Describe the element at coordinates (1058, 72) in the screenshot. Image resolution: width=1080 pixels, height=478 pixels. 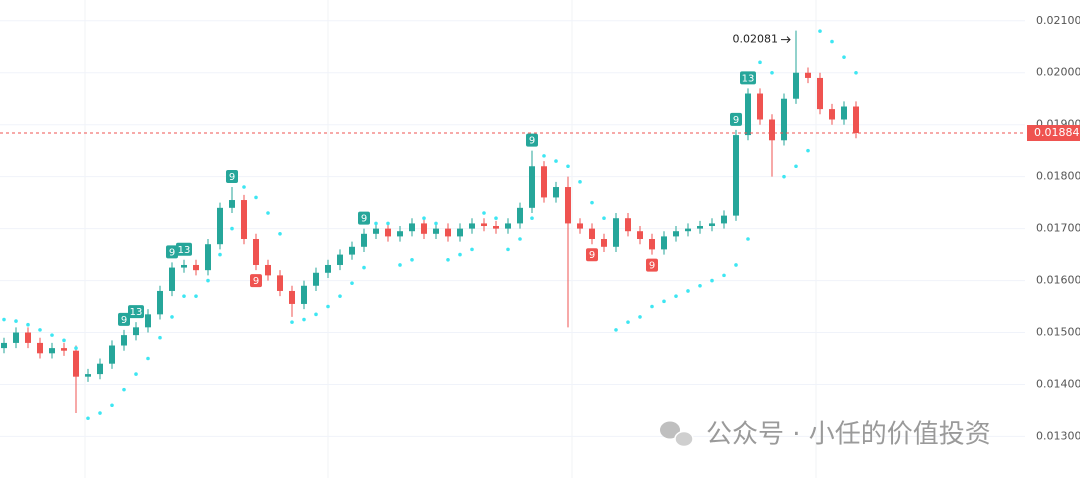
I see `y-tick-label: 0.02000` at that location.